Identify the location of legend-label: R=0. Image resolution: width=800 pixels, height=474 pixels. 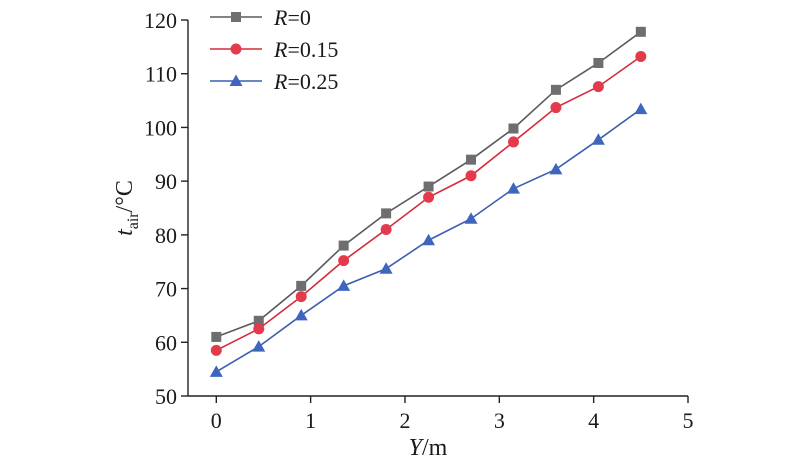
(292, 17).